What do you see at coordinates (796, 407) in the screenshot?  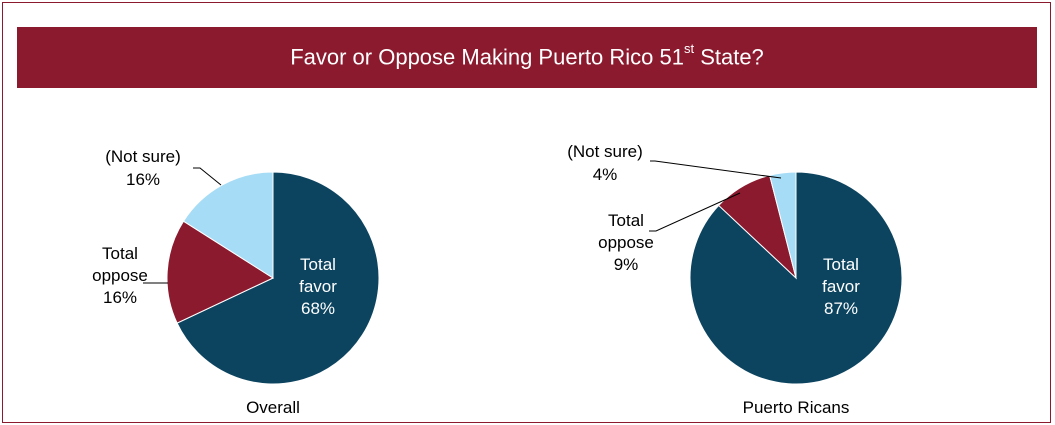 I see `pie-title: Puerto Ricans` at bounding box center [796, 407].